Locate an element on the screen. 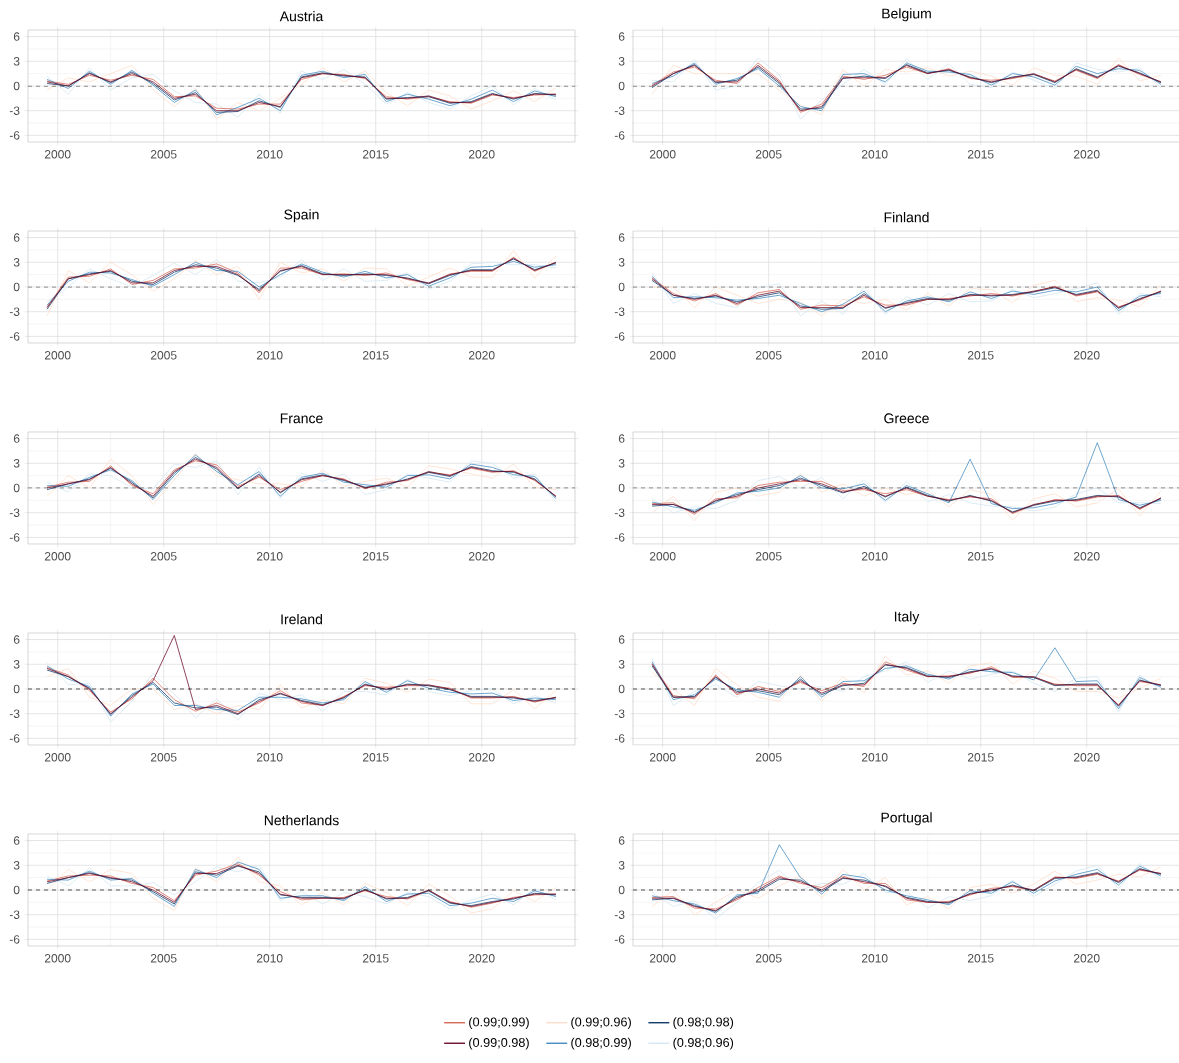  chart-title: Greece is located at coordinates (906, 418).